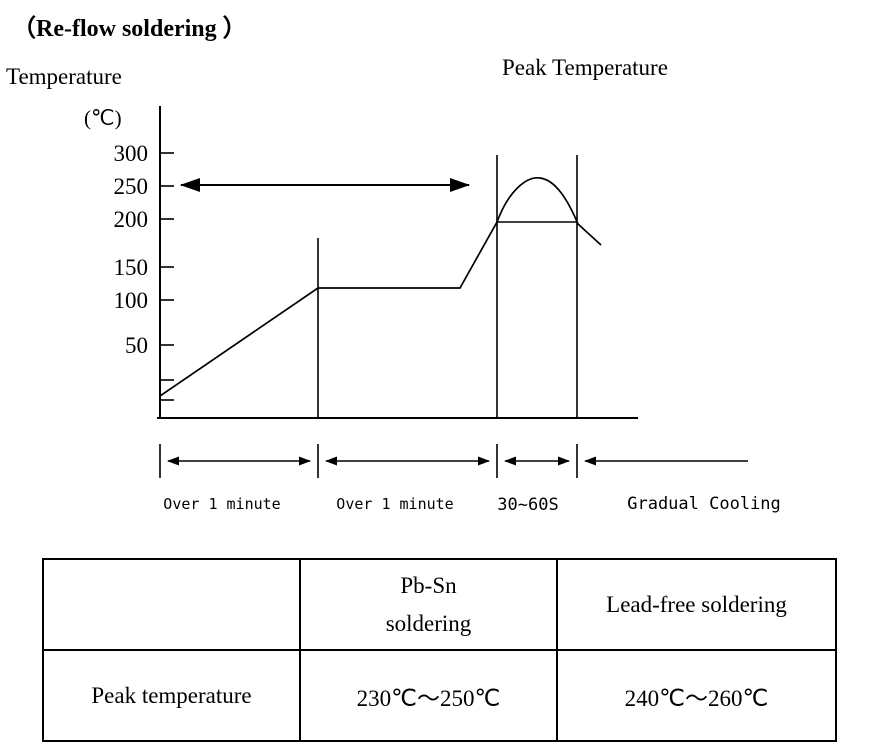 This screenshot has height=749, width=876. What do you see at coordinates (136, 345) in the screenshot?
I see `y-tick-50: 50` at bounding box center [136, 345].